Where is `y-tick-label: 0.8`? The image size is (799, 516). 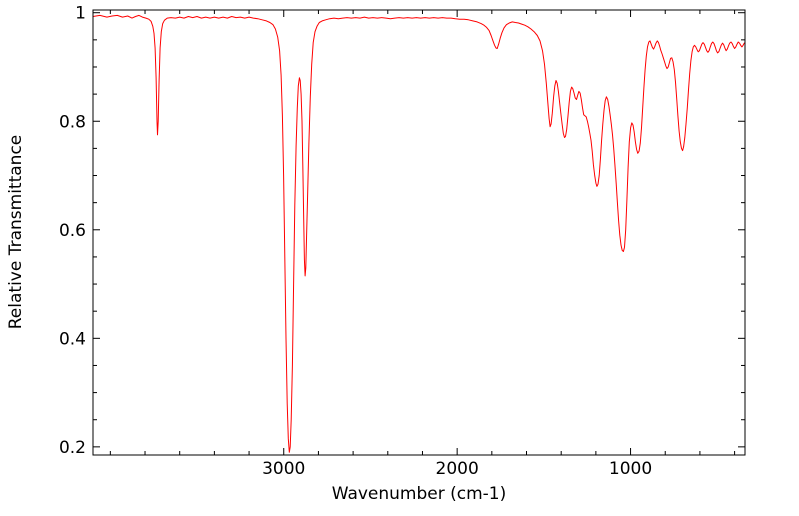
y-tick-label: 0.8 is located at coordinates (72, 122).